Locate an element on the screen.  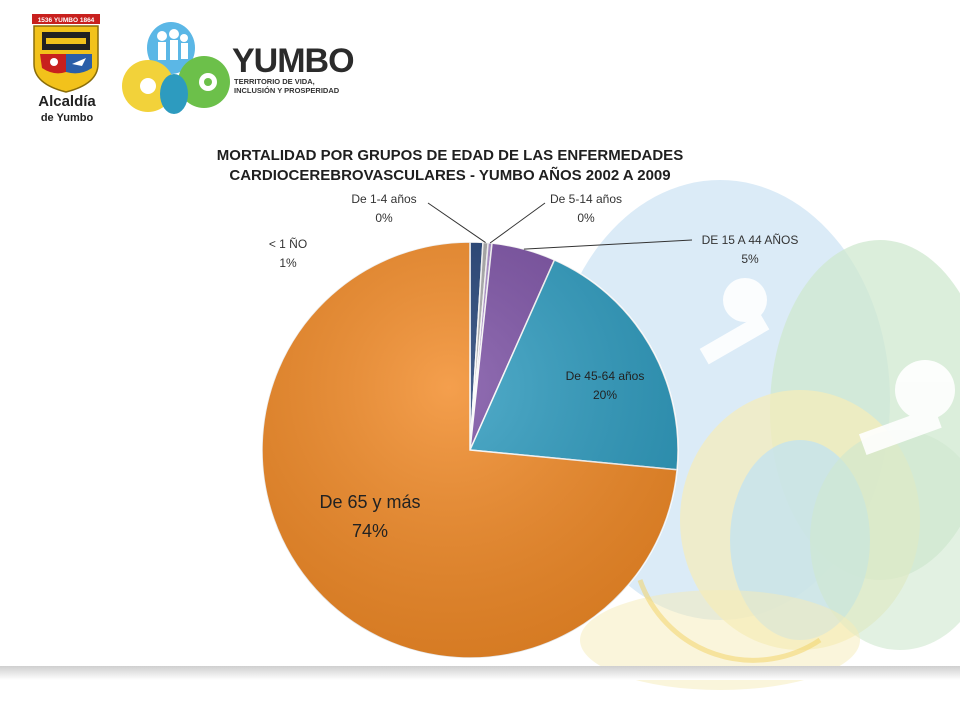
slice-label-4: De 45-64 años is located at coordinates (605, 376).